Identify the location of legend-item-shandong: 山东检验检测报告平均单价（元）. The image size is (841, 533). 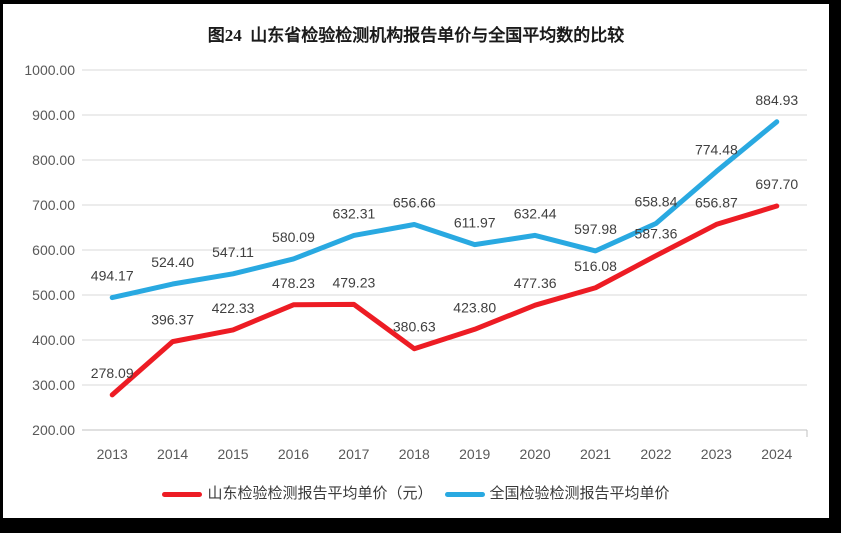
(297, 494).